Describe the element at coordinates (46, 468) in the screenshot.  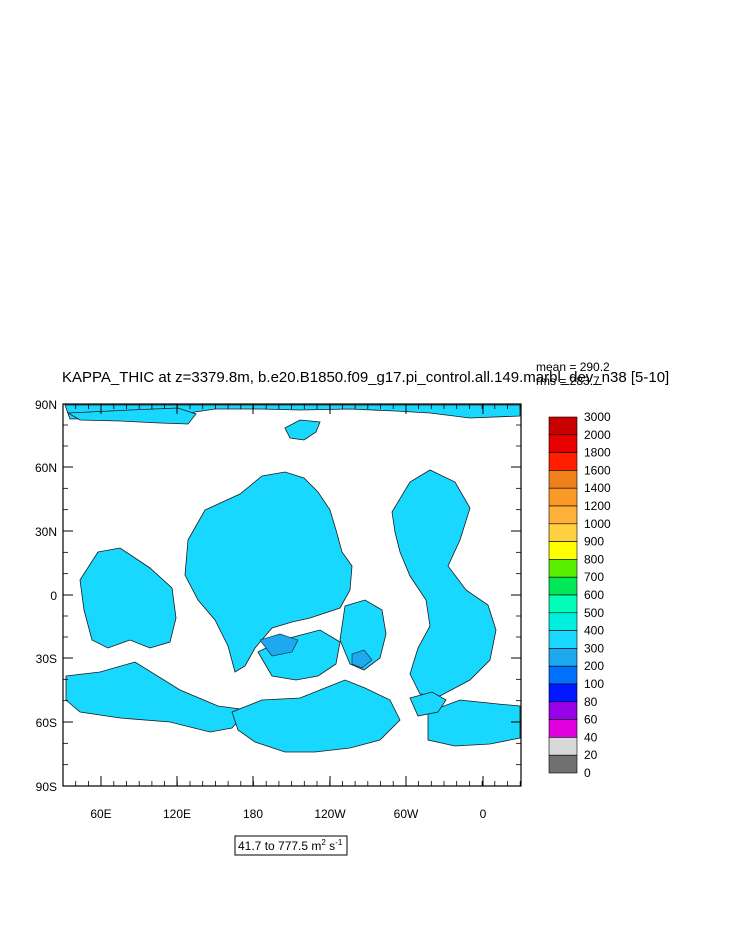
I see `y-tick-label: 60N` at that location.